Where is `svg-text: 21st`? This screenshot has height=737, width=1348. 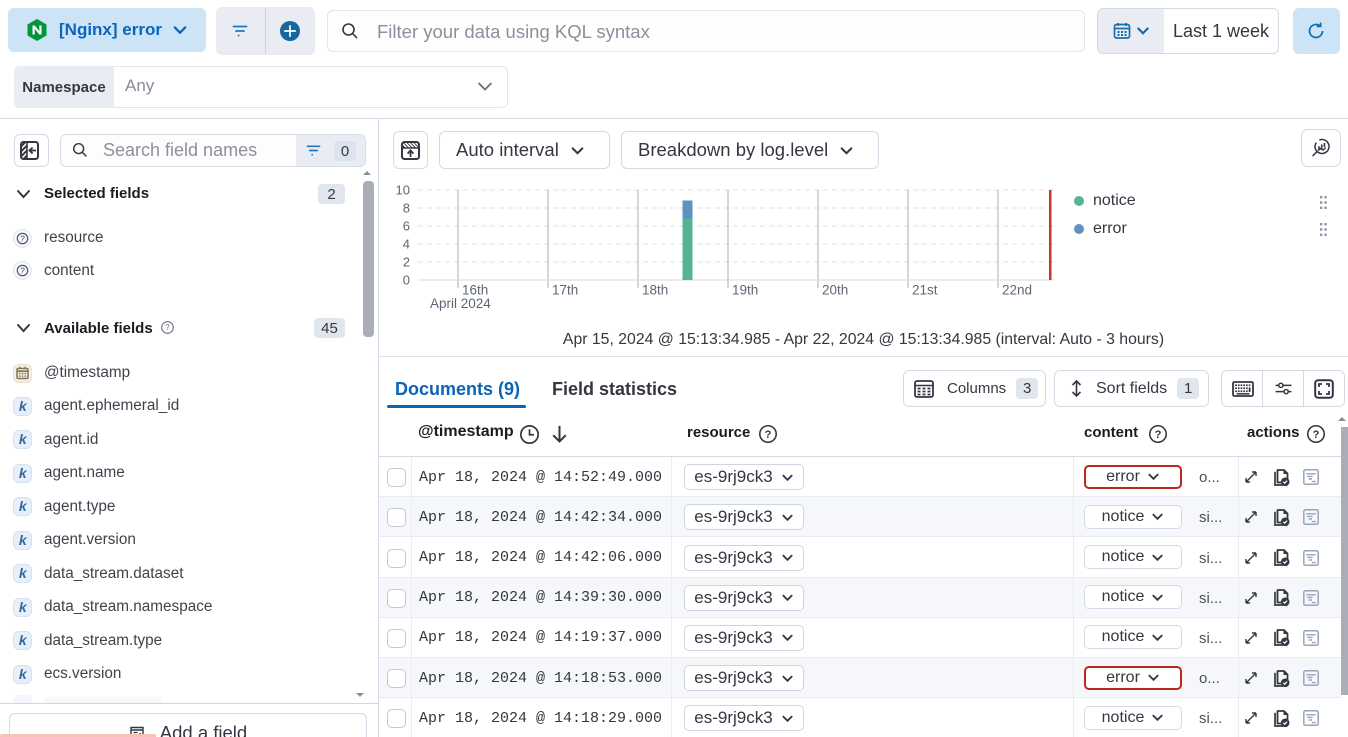
svg-text: 21st is located at coordinates (925, 290).